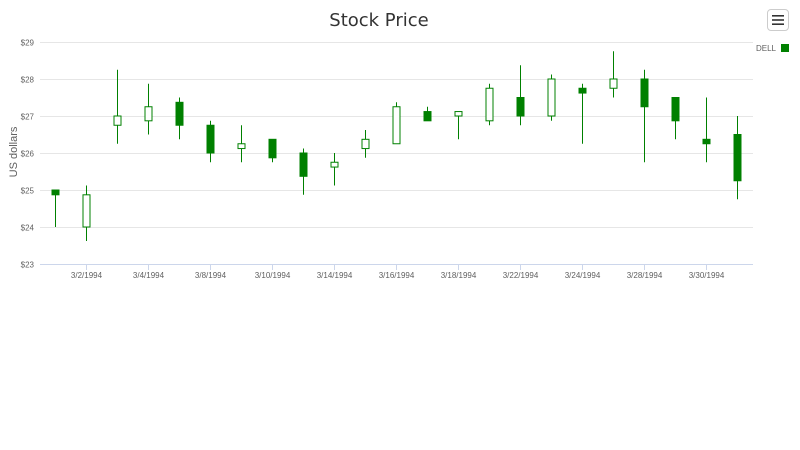 The image size is (800, 450). Describe the element at coordinates (645, 275) in the screenshot. I see `x-tick-label: 3/28/1994` at that location.